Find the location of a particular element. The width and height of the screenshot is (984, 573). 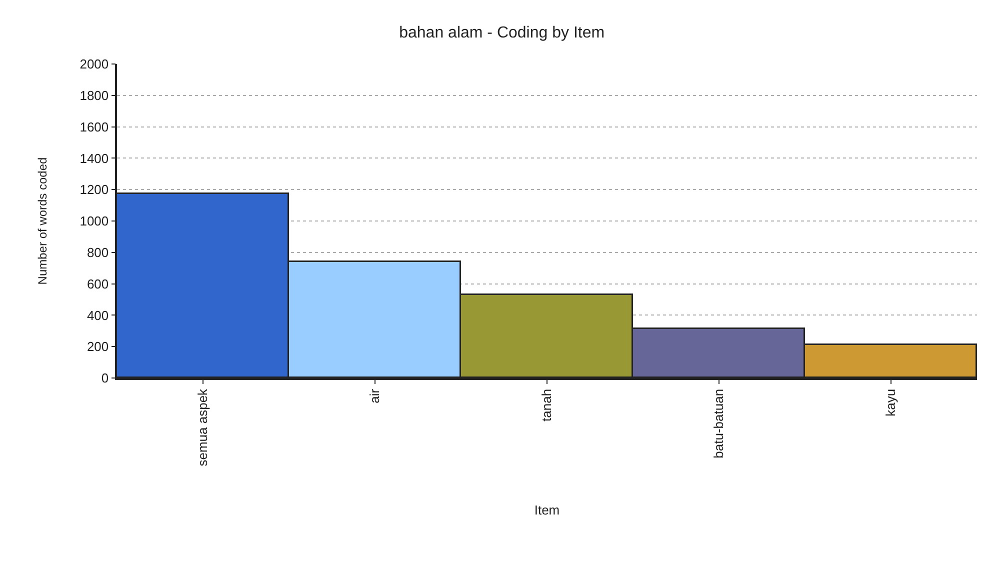

y-tick-label: 1200 is located at coordinates (94, 190).